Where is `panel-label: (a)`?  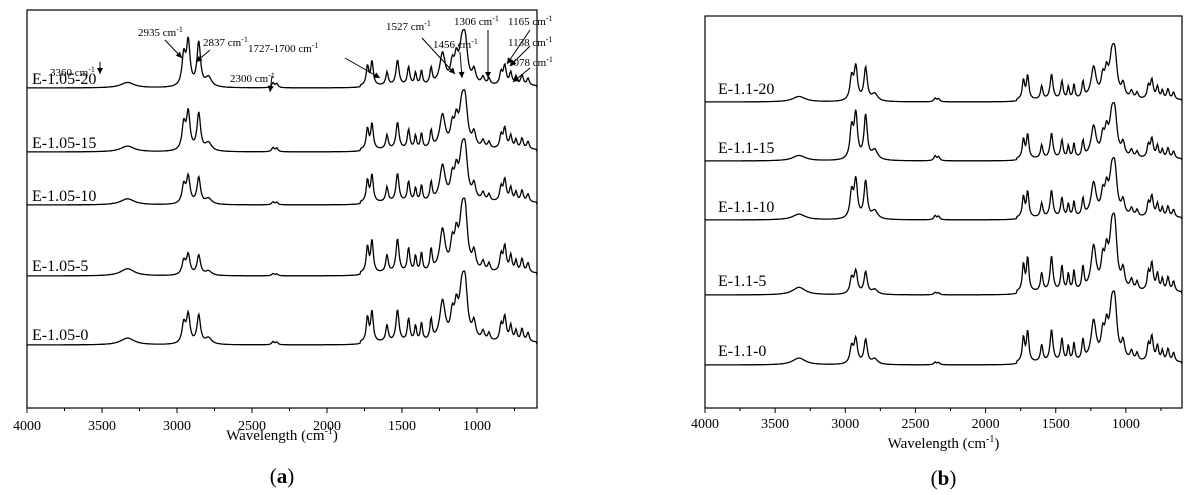 panel-label: (a) is located at coordinates (282, 476).